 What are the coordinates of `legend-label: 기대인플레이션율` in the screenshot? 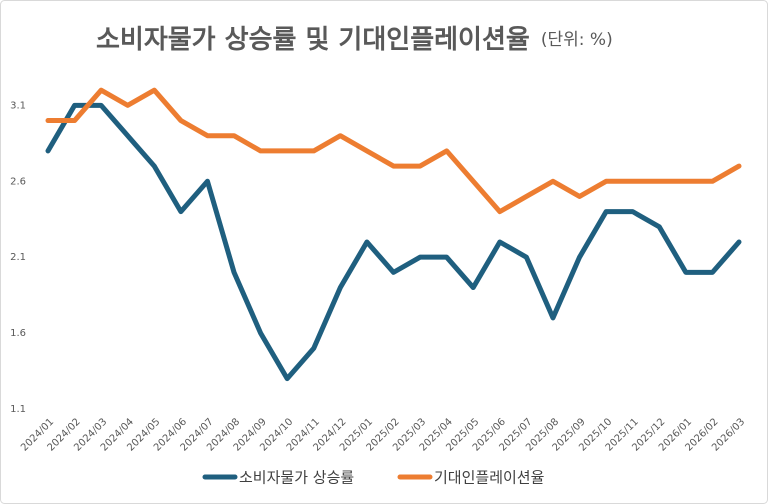 It's located at (489, 478).